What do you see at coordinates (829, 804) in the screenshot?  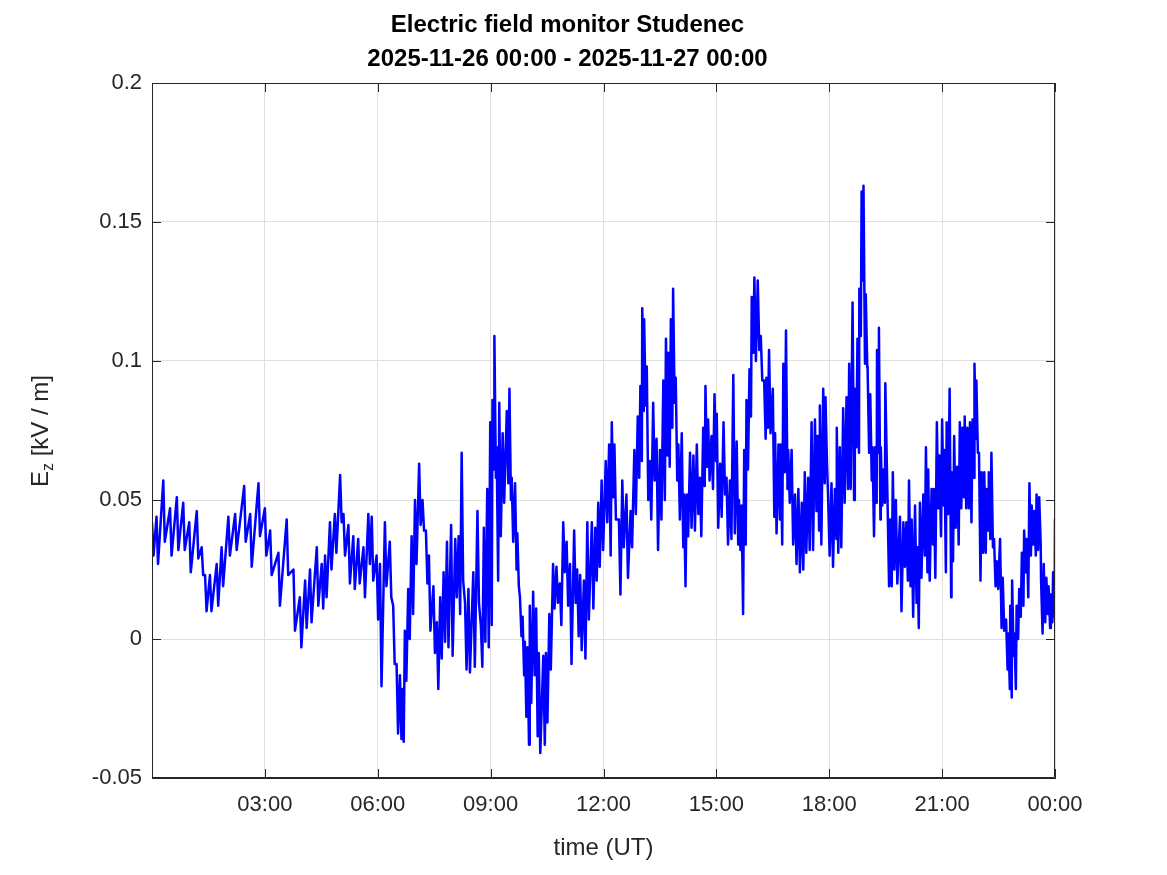 I see `x-tick-label: 18:00` at bounding box center [829, 804].